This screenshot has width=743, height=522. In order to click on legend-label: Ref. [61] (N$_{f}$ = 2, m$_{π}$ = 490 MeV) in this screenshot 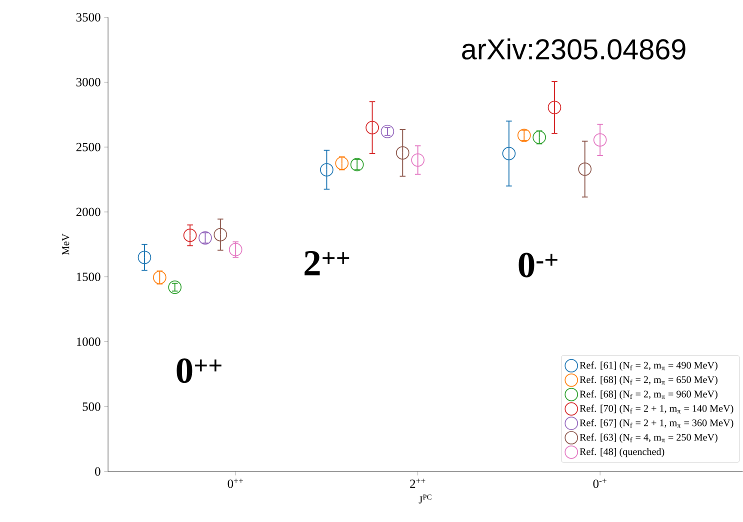, I will do `click(649, 365)`.